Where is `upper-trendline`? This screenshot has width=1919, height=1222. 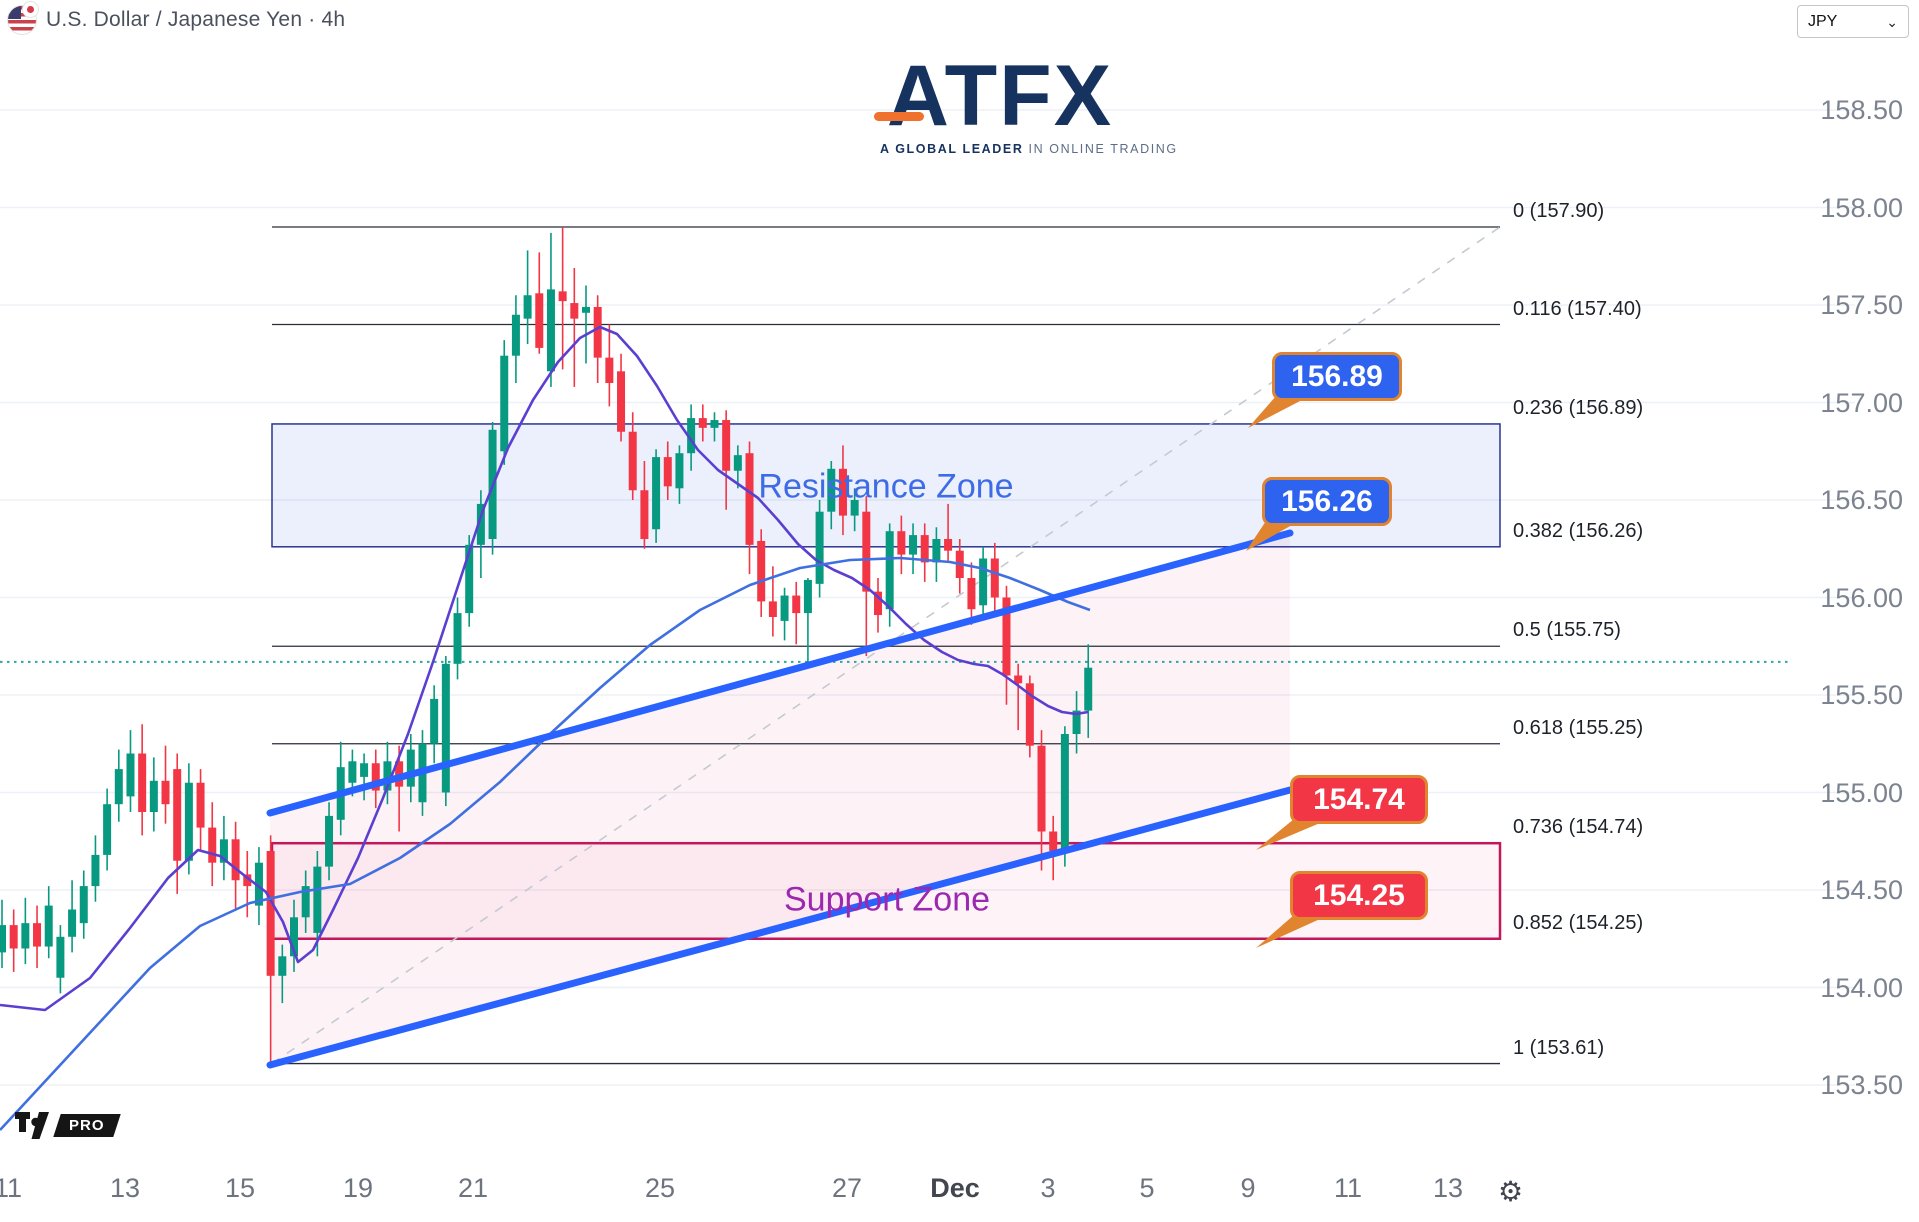 upper-trendline is located at coordinates (780, 673).